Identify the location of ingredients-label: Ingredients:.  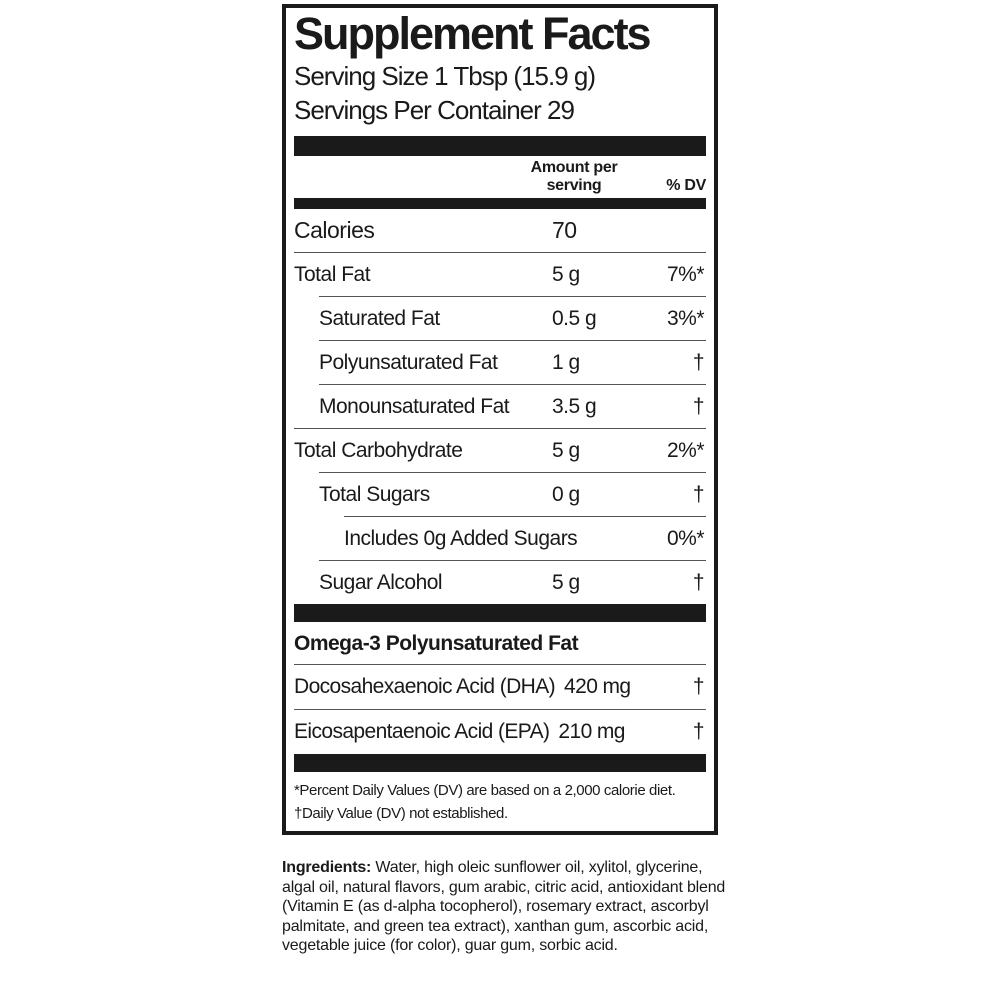
(327, 867).